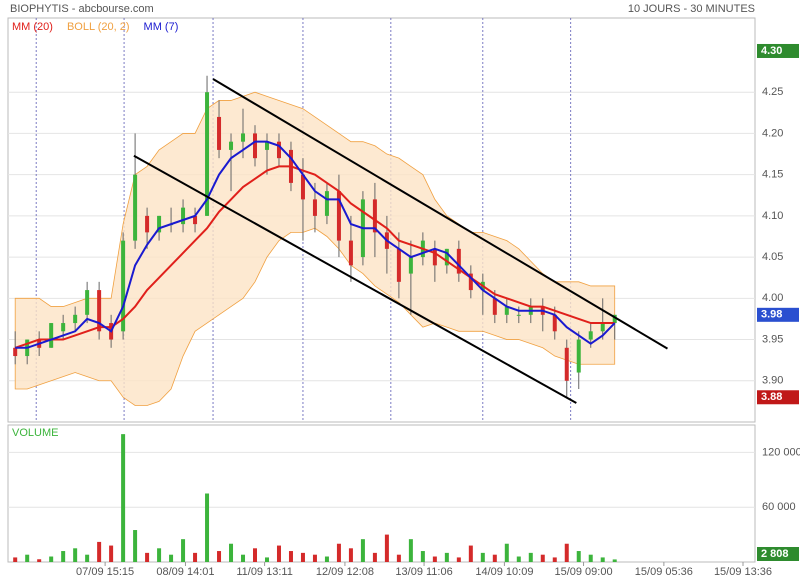 The height and width of the screenshot is (580, 800). I want to click on volume-tag, so click(778, 554).